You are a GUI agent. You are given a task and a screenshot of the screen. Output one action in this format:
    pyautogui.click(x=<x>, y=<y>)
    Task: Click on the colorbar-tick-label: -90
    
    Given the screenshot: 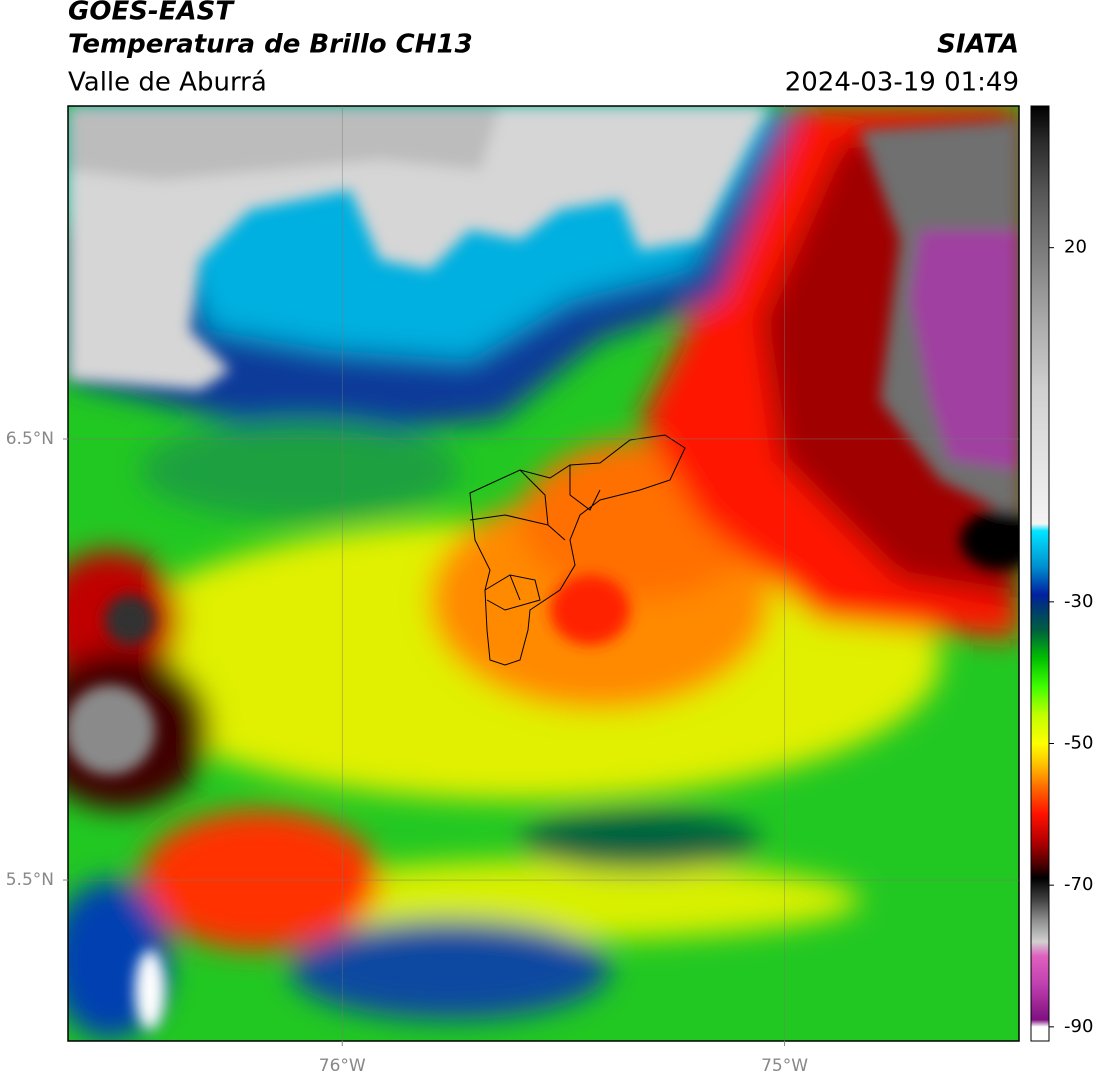 What is the action you would take?
    pyautogui.click(x=1078, y=1026)
    